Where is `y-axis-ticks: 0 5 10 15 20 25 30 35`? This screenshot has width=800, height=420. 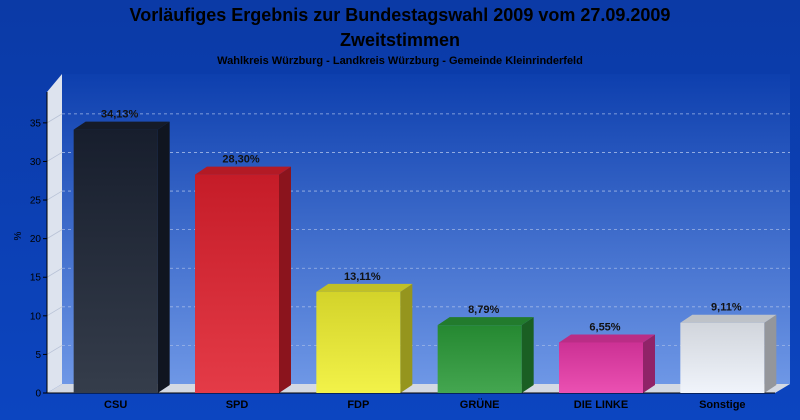
y-axis-ticks: 0 5 10 15 20 25 30 35 is located at coordinates (38, 259).